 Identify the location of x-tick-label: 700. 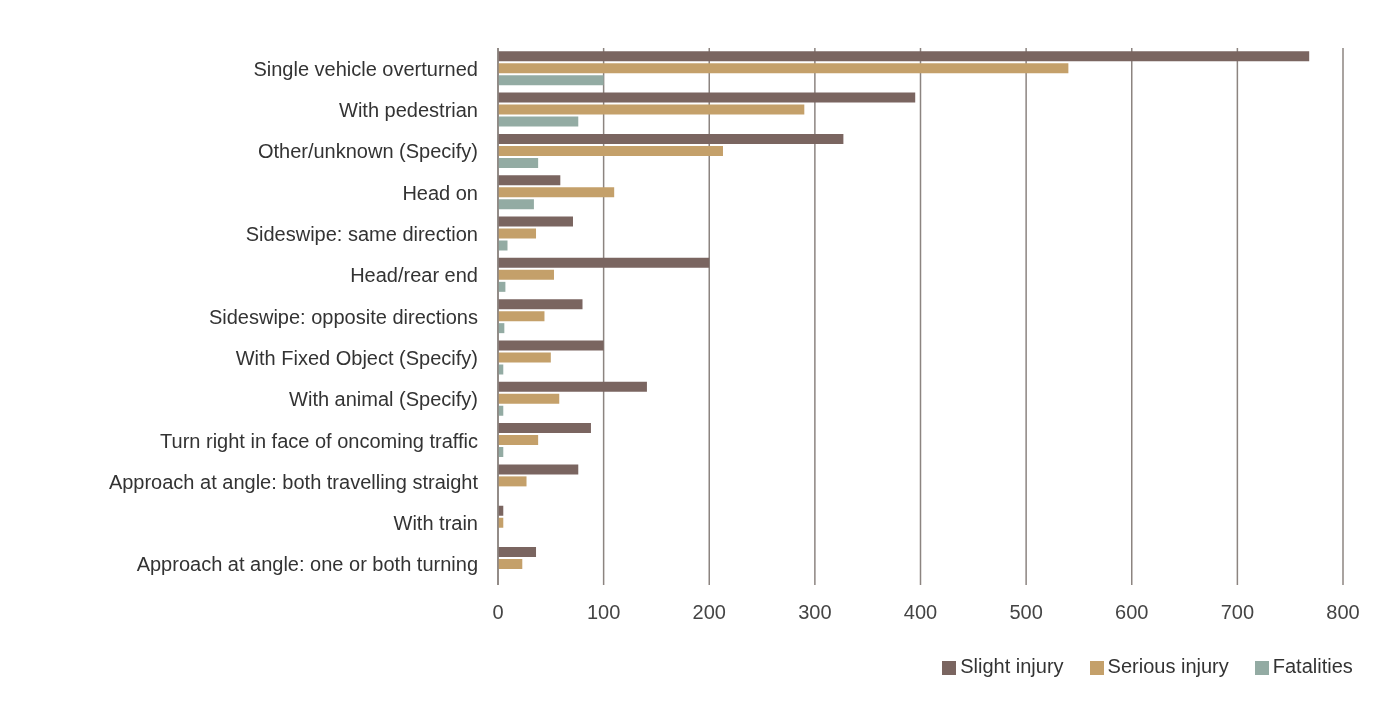
(1237, 612).